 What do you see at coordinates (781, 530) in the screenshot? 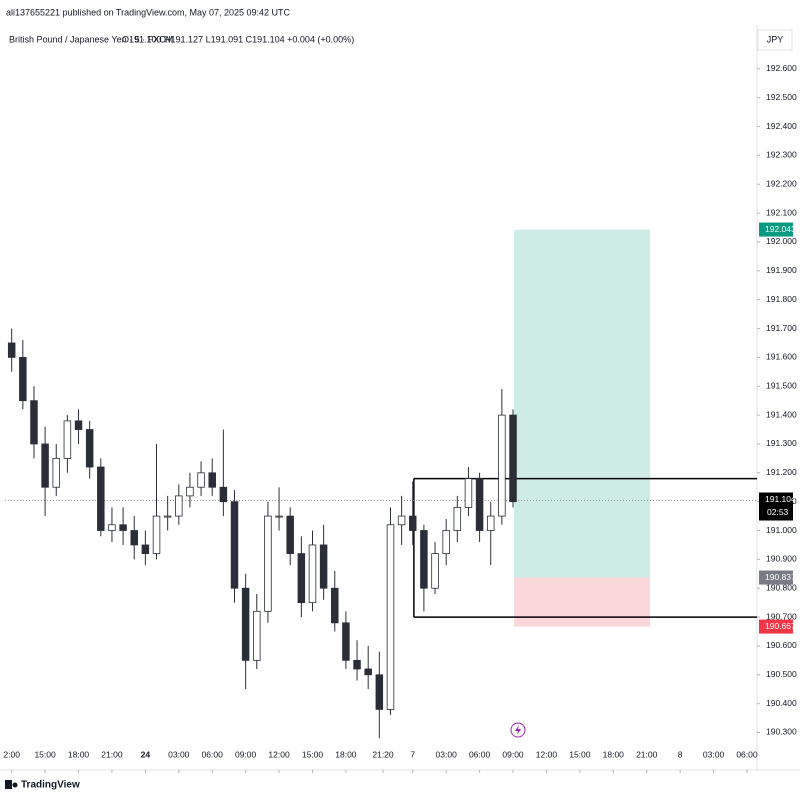
I see `y-tick-label: 191.000` at bounding box center [781, 530].